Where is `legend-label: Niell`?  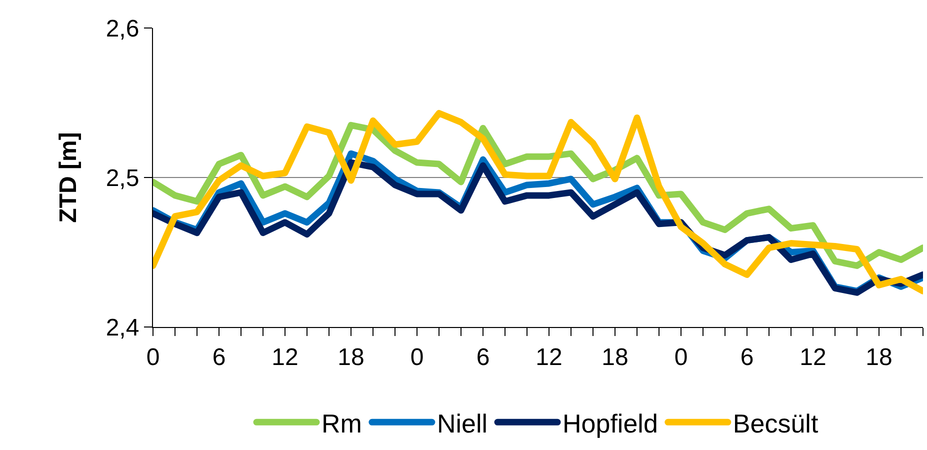 legend-label: Niell is located at coordinates (462, 423).